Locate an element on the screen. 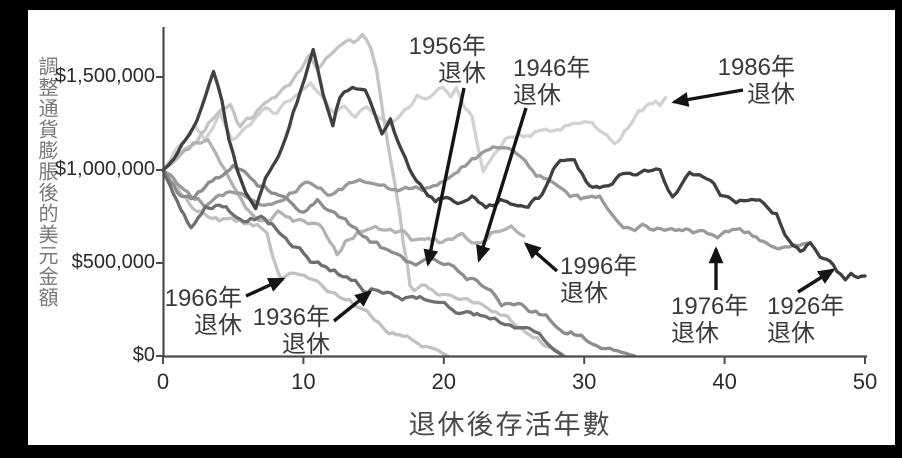  label-1996-retire: 退休 is located at coordinates (584, 293).